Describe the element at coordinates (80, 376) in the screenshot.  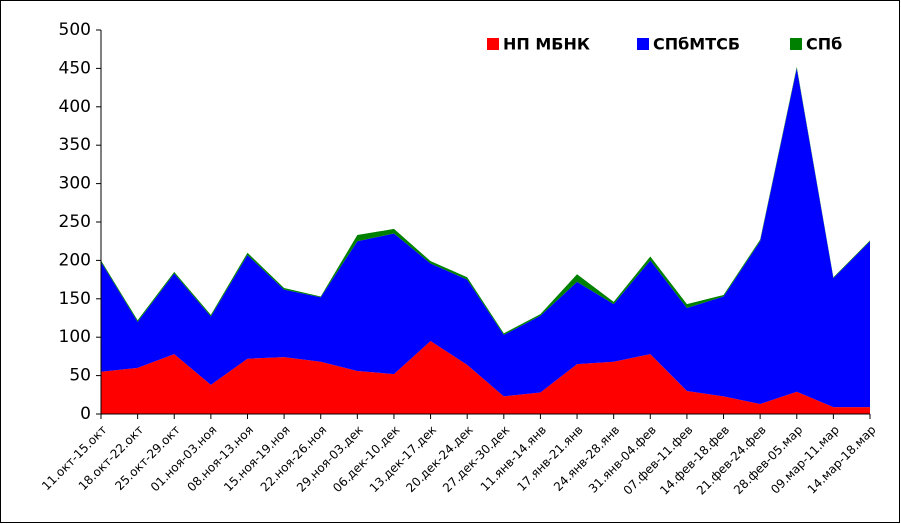
I see `y-tick-label: 50` at that location.